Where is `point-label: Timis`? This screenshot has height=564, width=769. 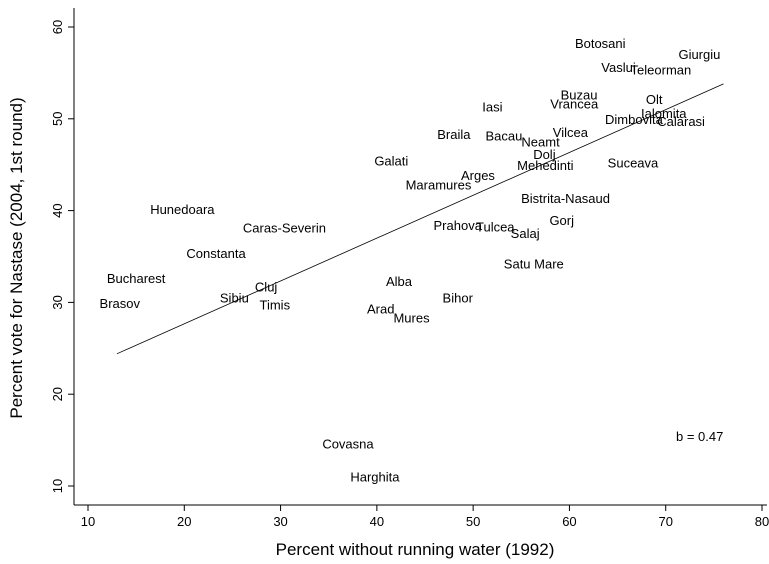 point-label: Timis is located at coordinates (275, 305).